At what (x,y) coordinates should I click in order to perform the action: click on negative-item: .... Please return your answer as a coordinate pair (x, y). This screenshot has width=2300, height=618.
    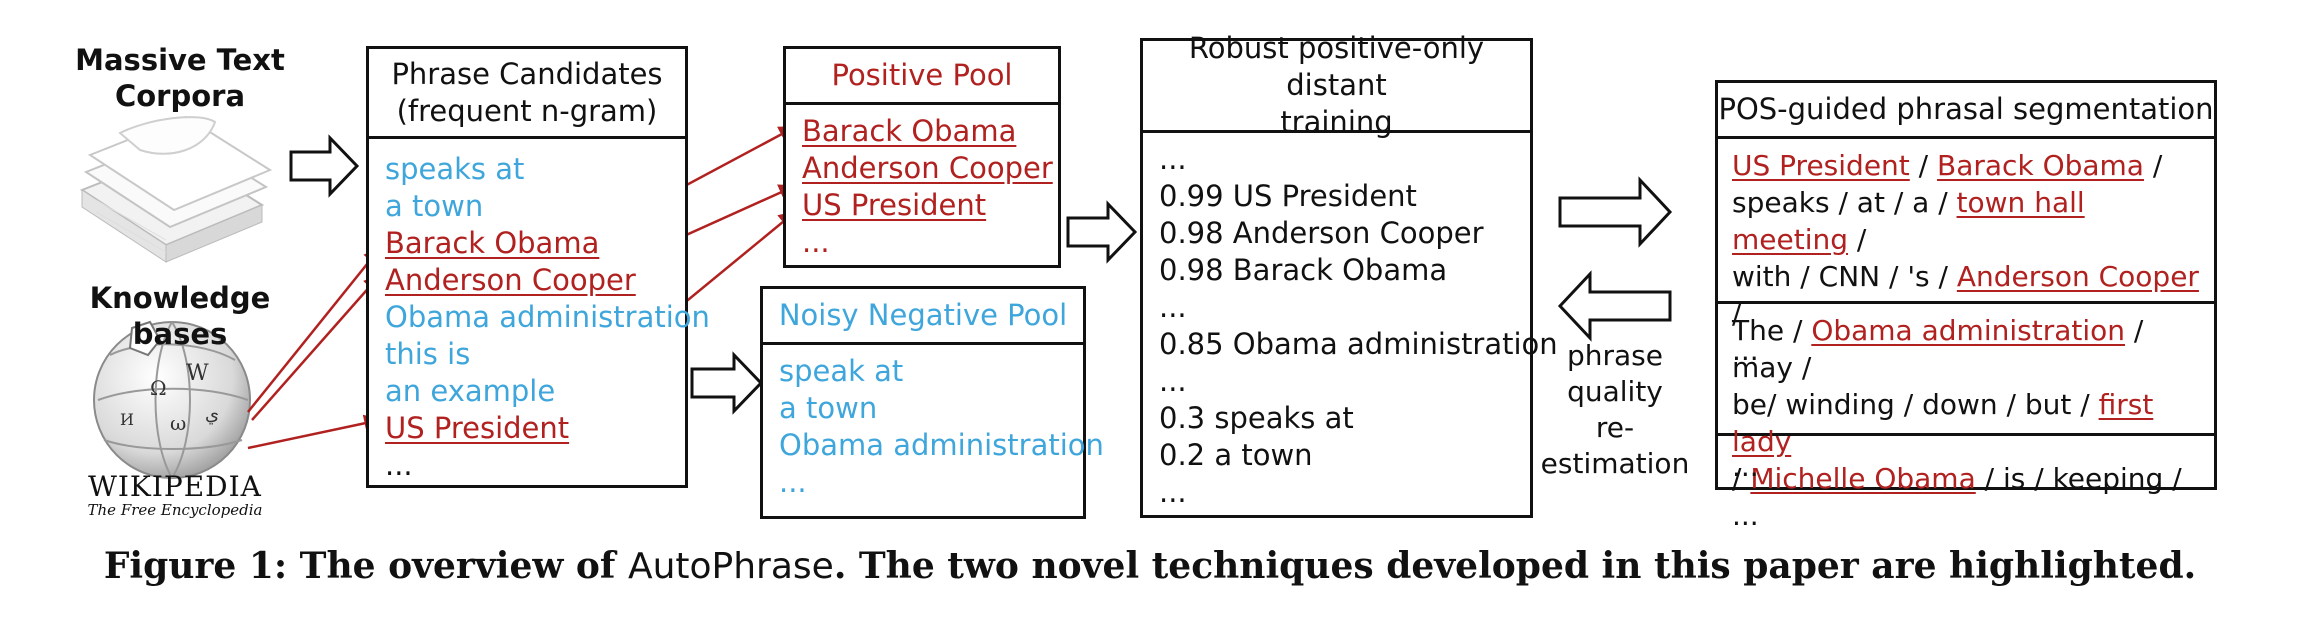
    Looking at the image, I should click on (793, 482).